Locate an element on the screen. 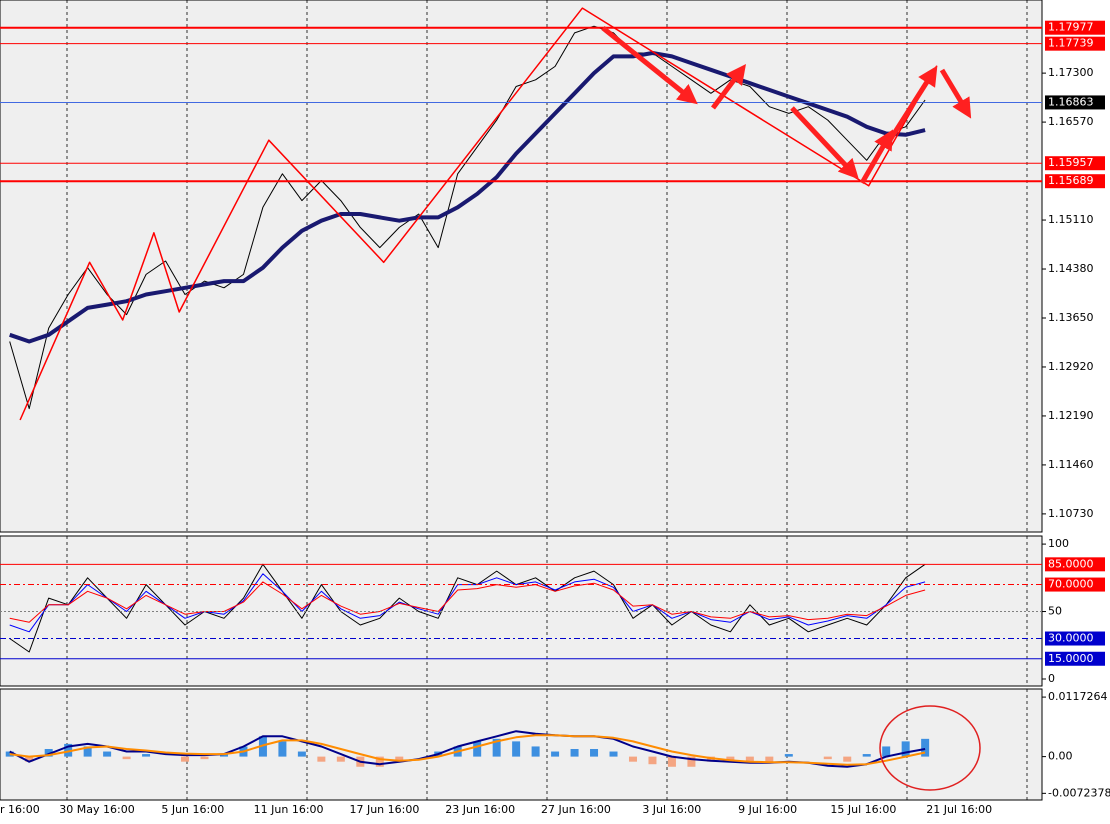 The height and width of the screenshot is (824, 1110). macd-panel is located at coordinates (521, 744).